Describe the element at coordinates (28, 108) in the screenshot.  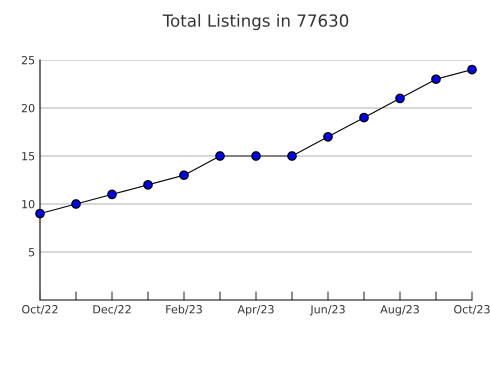
I see `y-tick-label: 20` at that location.